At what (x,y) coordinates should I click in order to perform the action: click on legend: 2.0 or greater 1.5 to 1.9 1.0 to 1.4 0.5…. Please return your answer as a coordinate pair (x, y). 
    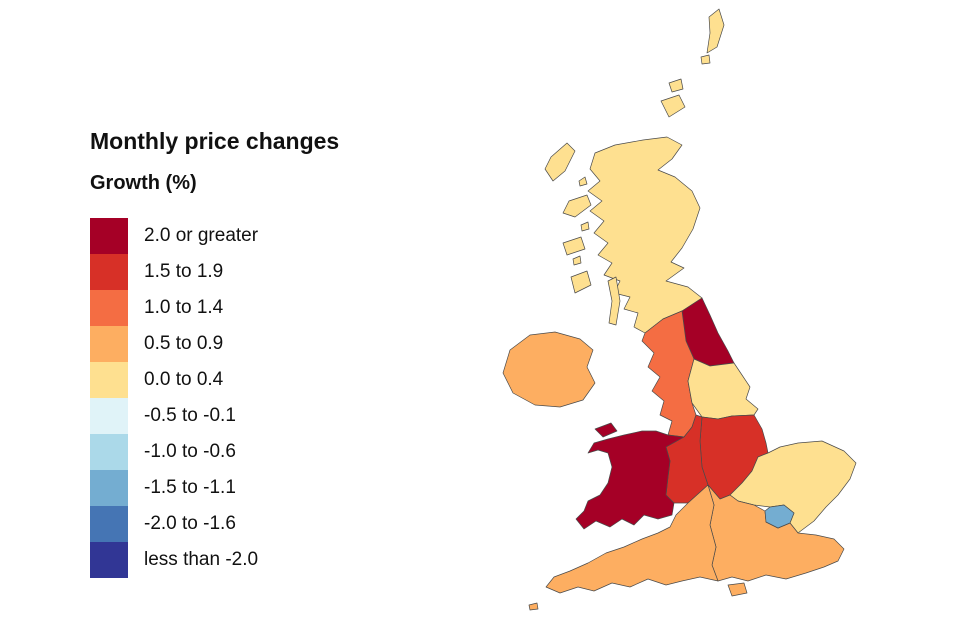
    Looking at the image, I should click on (174, 398).